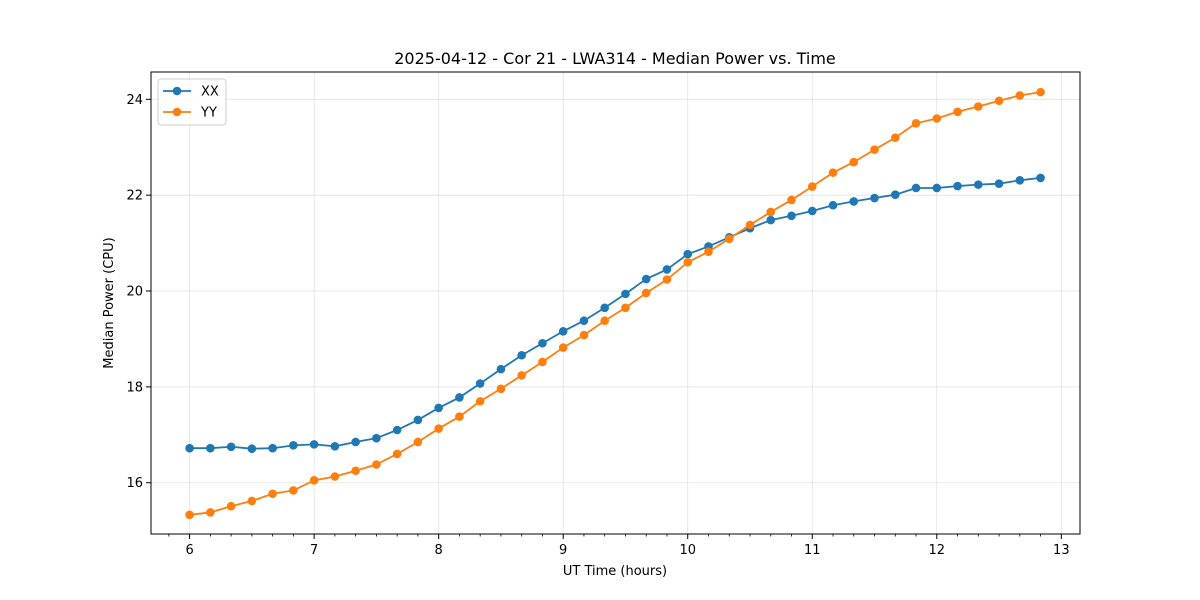  I want to click on x-tick-label: 6, so click(189, 550).